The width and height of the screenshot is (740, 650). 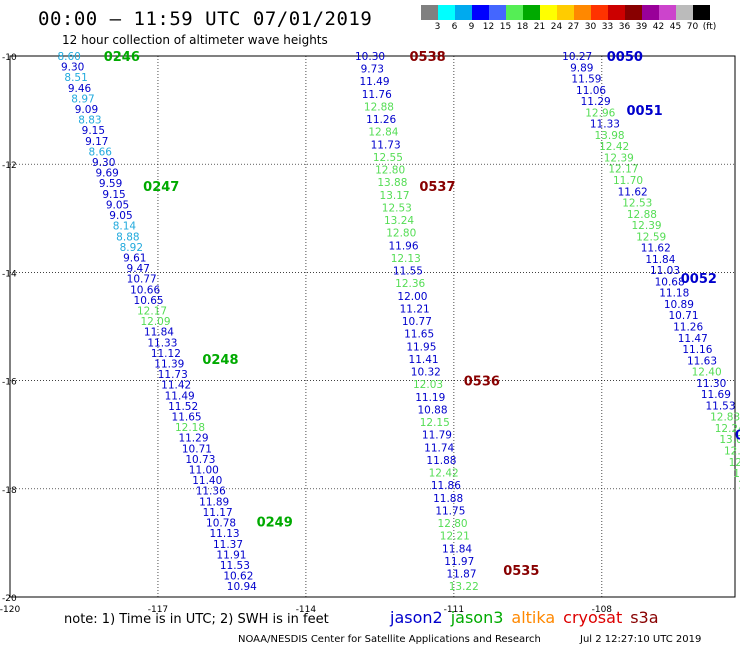 I want to click on swh-value: 8.14, so click(x=125, y=227).